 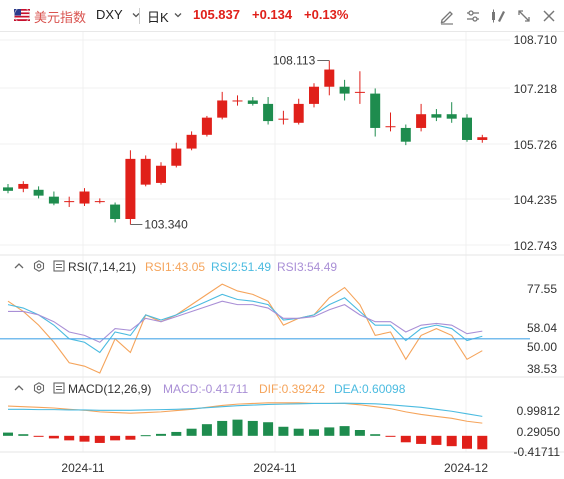 I want to click on chart-header: 美元指数 DXY 日K 105.837 +0.134 +0.13%, so click(x=282, y=16).